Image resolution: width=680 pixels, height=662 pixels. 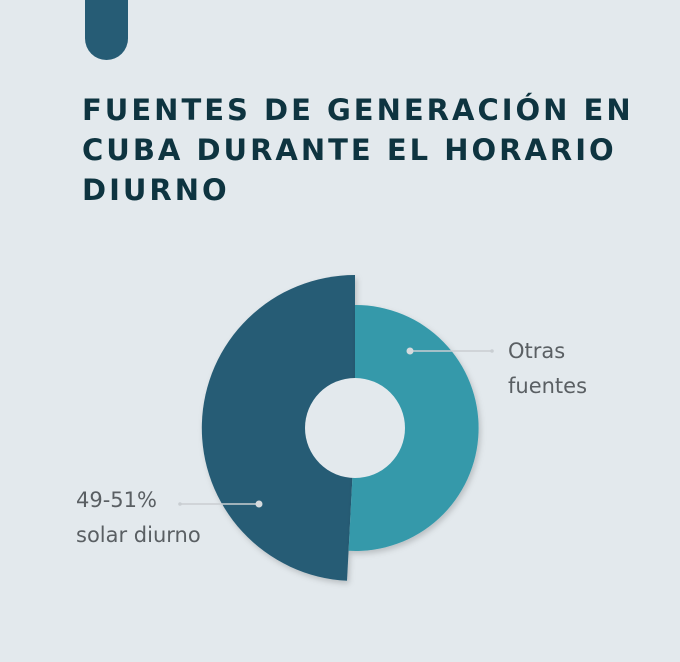 What do you see at coordinates (548, 368) in the screenshot?
I see `label-otras-fuentes: Otras fuentes` at bounding box center [548, 368].